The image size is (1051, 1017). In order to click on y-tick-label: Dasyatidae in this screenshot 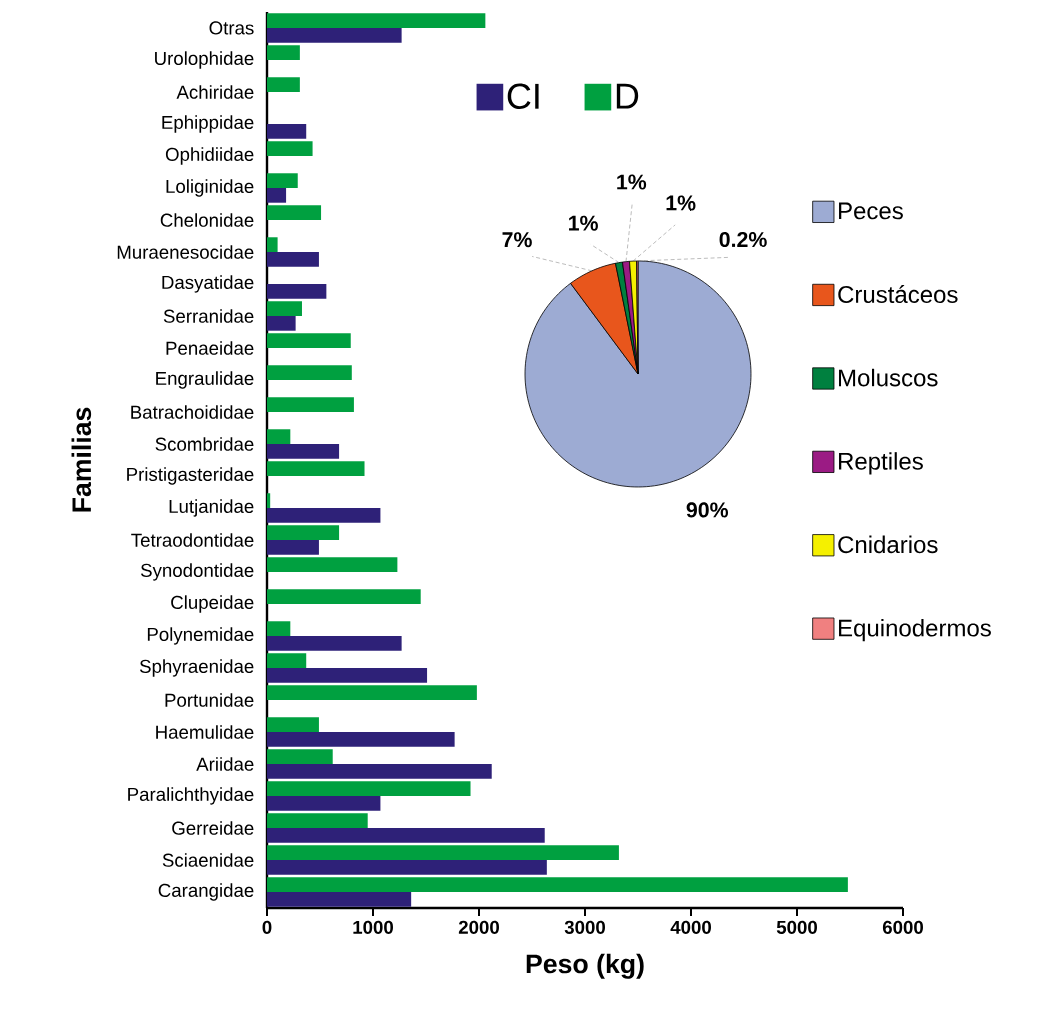, I will do `click(208, 284)`.